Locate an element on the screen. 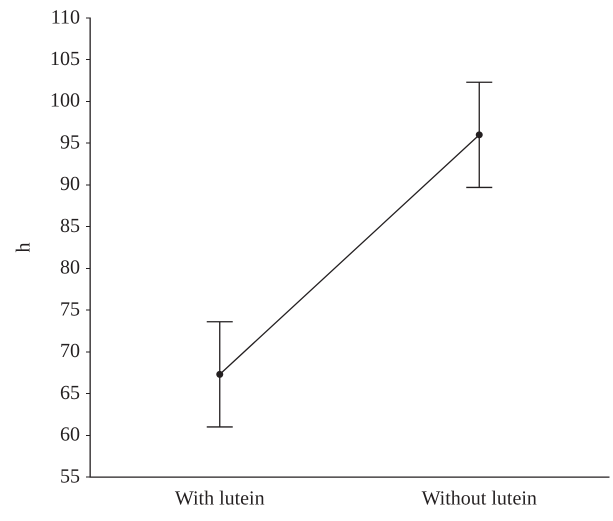 This screenshot has height=521, width=613. y-tick-label: 75 is located at coordinates (70, 309).